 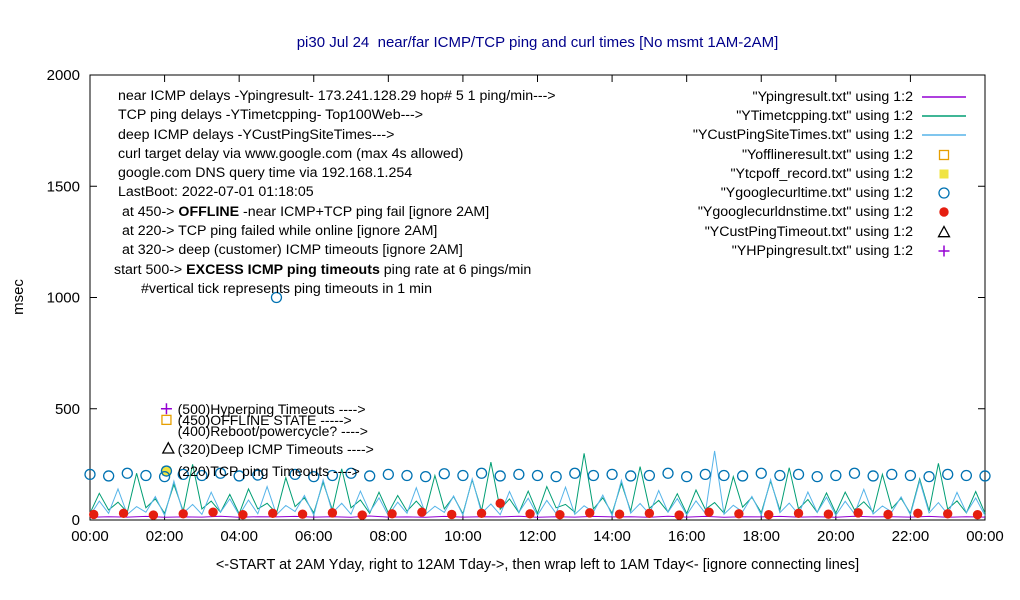 I want to click on x-tick-label: 02:00, so click(x=165, y=536).